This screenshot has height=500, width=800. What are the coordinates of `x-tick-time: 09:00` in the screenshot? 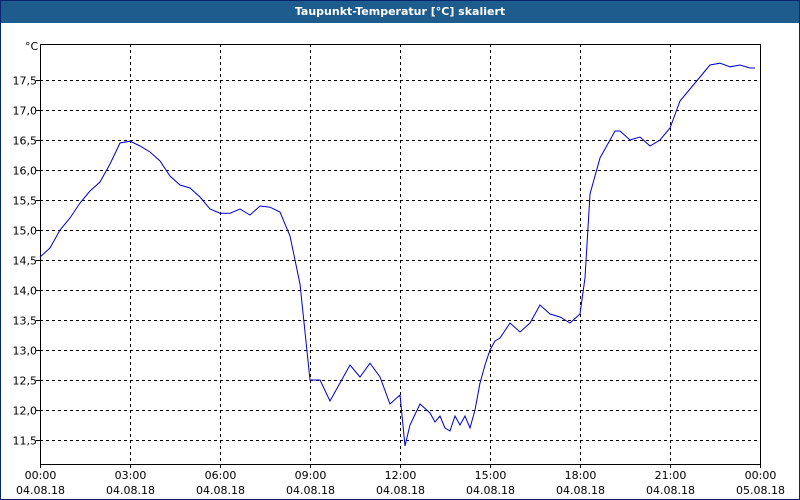 It's located at (311, 475).